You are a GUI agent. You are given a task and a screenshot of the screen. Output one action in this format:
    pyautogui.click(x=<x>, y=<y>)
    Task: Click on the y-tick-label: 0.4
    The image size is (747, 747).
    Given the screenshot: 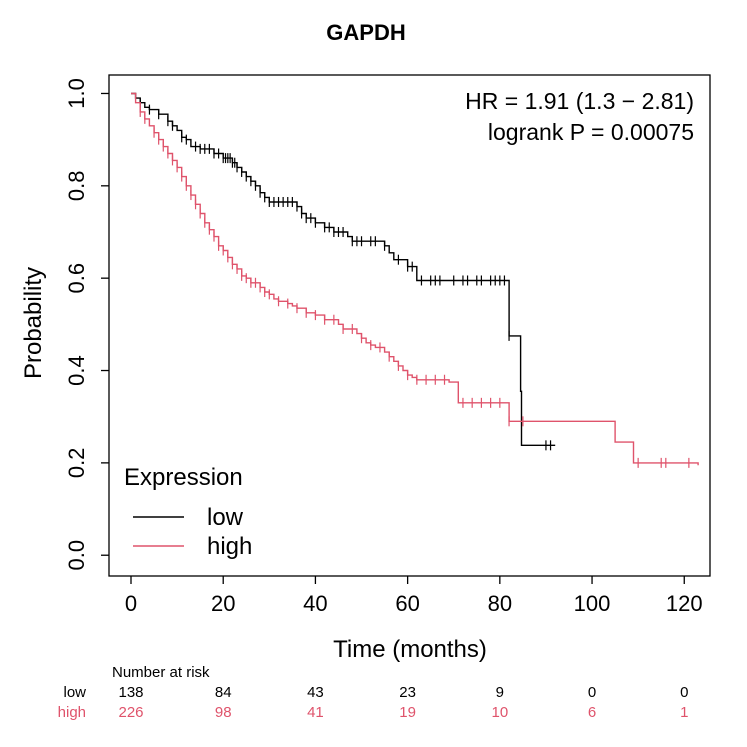 What is the action you would take?
    pyautogui.click(x=76, y=370)
    